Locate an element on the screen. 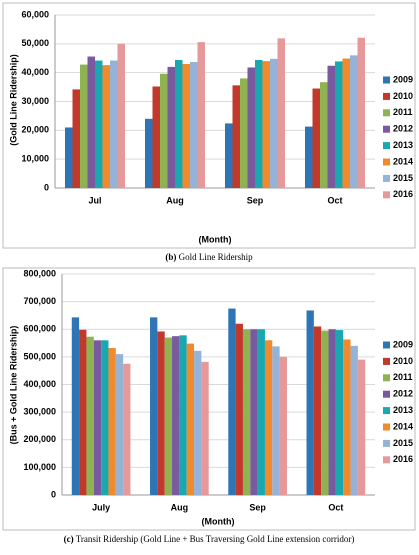  y-tick-label: 40,000 is located at coordinates (35, 72).